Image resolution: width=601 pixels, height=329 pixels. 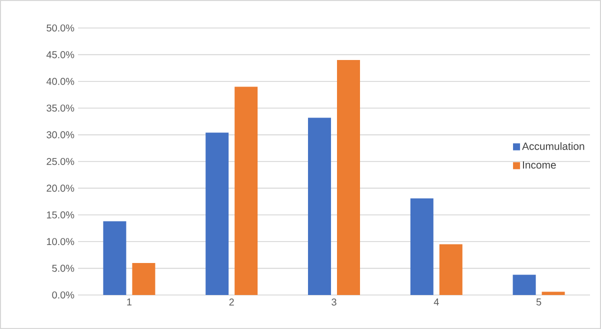 What do you see at coordinates (60, 188) in the screenshot?
I see `y-tick-label: 20.0%` at bounding box center [60, 188].